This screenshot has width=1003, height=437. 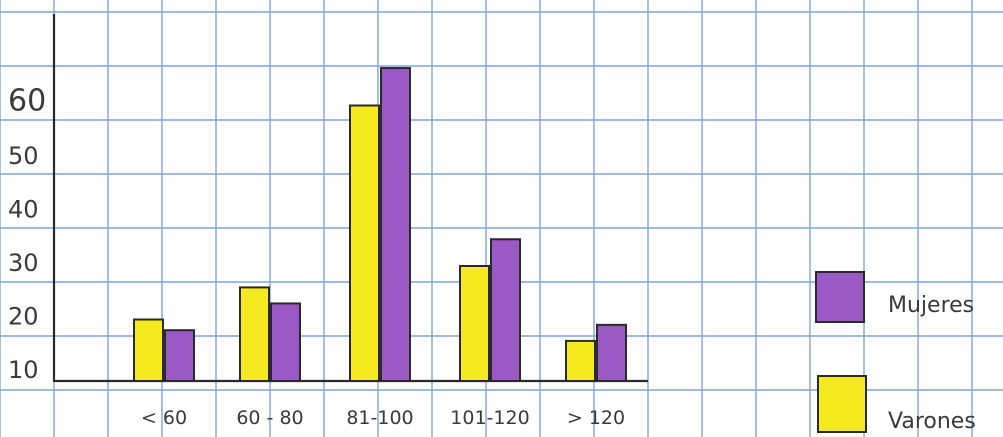 I want to click on y-tick-label: 20, so click(x=23, y=317).